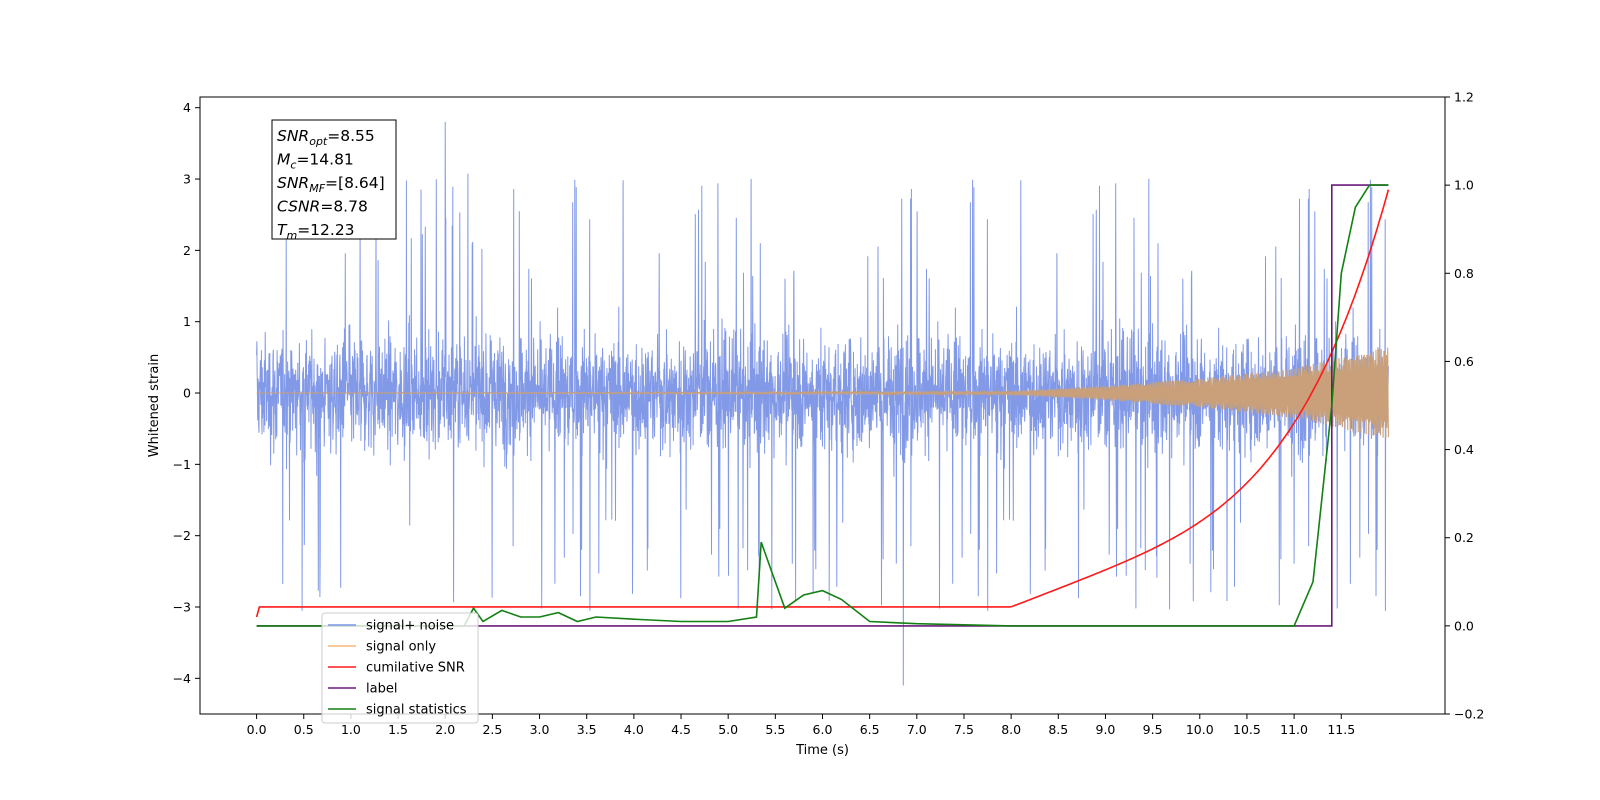 This screenshot has height=800, width=1600. Describe the element at coordinates (257, 729) in the screenshot. I see `x-tick-label: 0.0` at that location.